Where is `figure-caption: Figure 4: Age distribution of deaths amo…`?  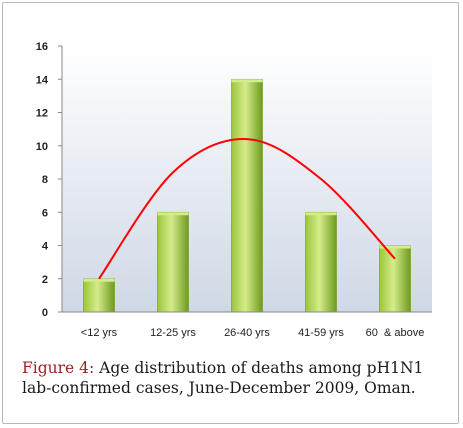
figure-caption: Figure 4: Age distribution of deaths amo… is located at coordinates (232, 378).